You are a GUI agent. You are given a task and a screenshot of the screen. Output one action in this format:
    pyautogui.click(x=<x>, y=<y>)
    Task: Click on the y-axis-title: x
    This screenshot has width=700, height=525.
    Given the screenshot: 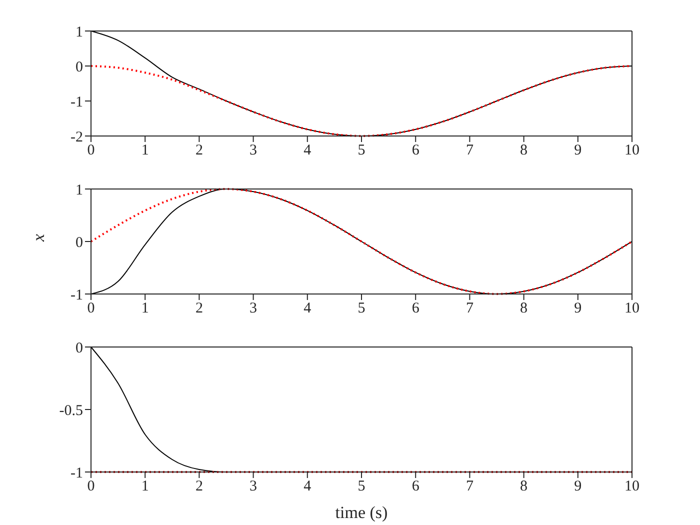 What is the action you would take?
    pyautogui.click(x=38, y=238)
    